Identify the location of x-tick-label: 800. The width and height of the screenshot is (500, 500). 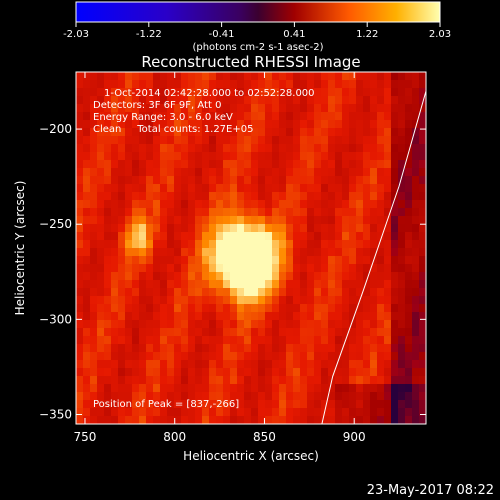
(174, 437).